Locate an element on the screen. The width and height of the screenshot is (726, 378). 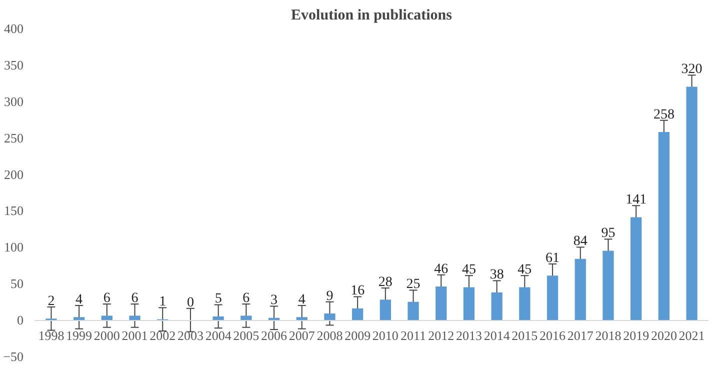
data-label: 16 is located at coordinates (357, 291).